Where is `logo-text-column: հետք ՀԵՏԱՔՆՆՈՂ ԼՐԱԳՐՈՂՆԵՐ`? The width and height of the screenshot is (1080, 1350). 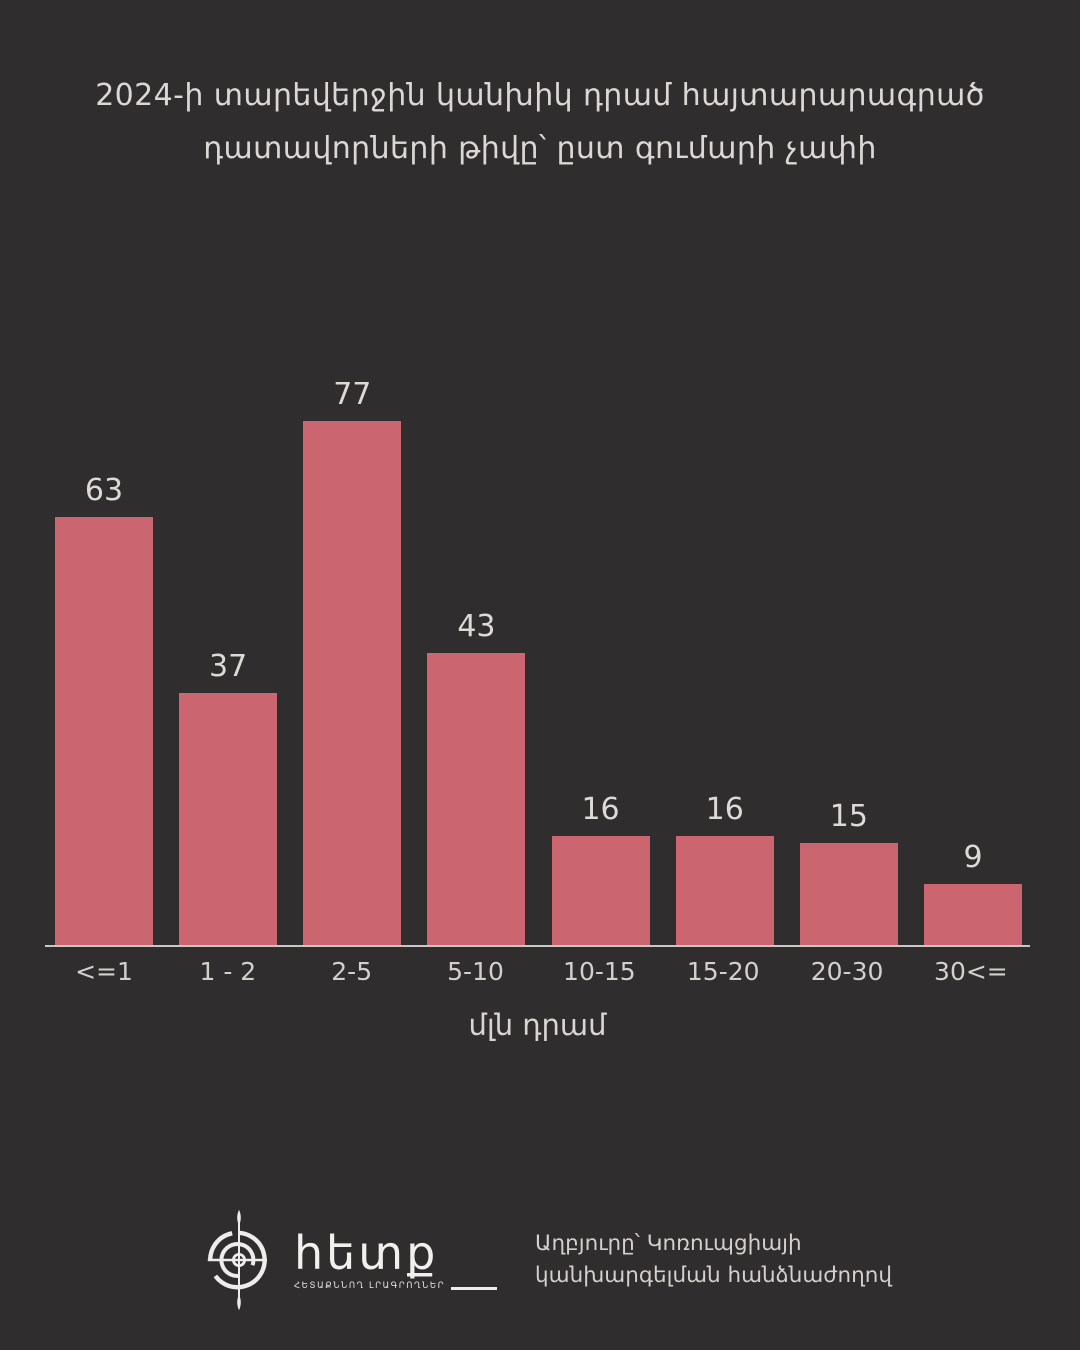 logo-text-column: հետք ՀԵՏԱՔՆՆՈՂ ԼՐԱԳՐՈՂՆԵՐ is located at coordinates (396, 1258).